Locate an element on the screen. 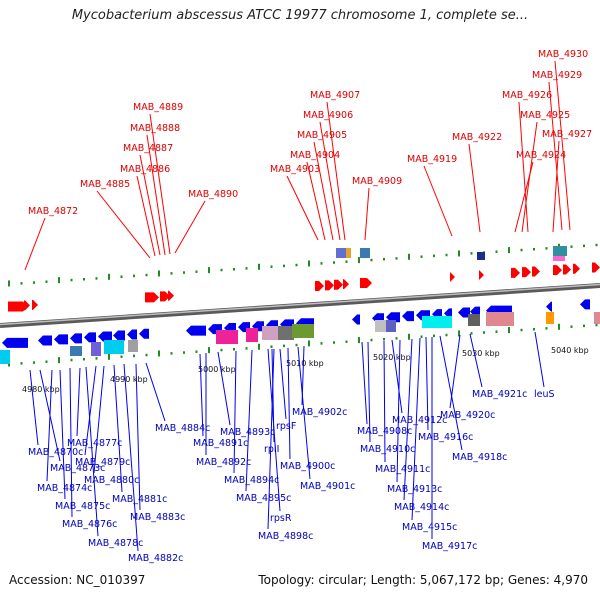 This screenshot has height=600, width=600. reverse-gene-label: rplI is located at coordinates (271, 449).